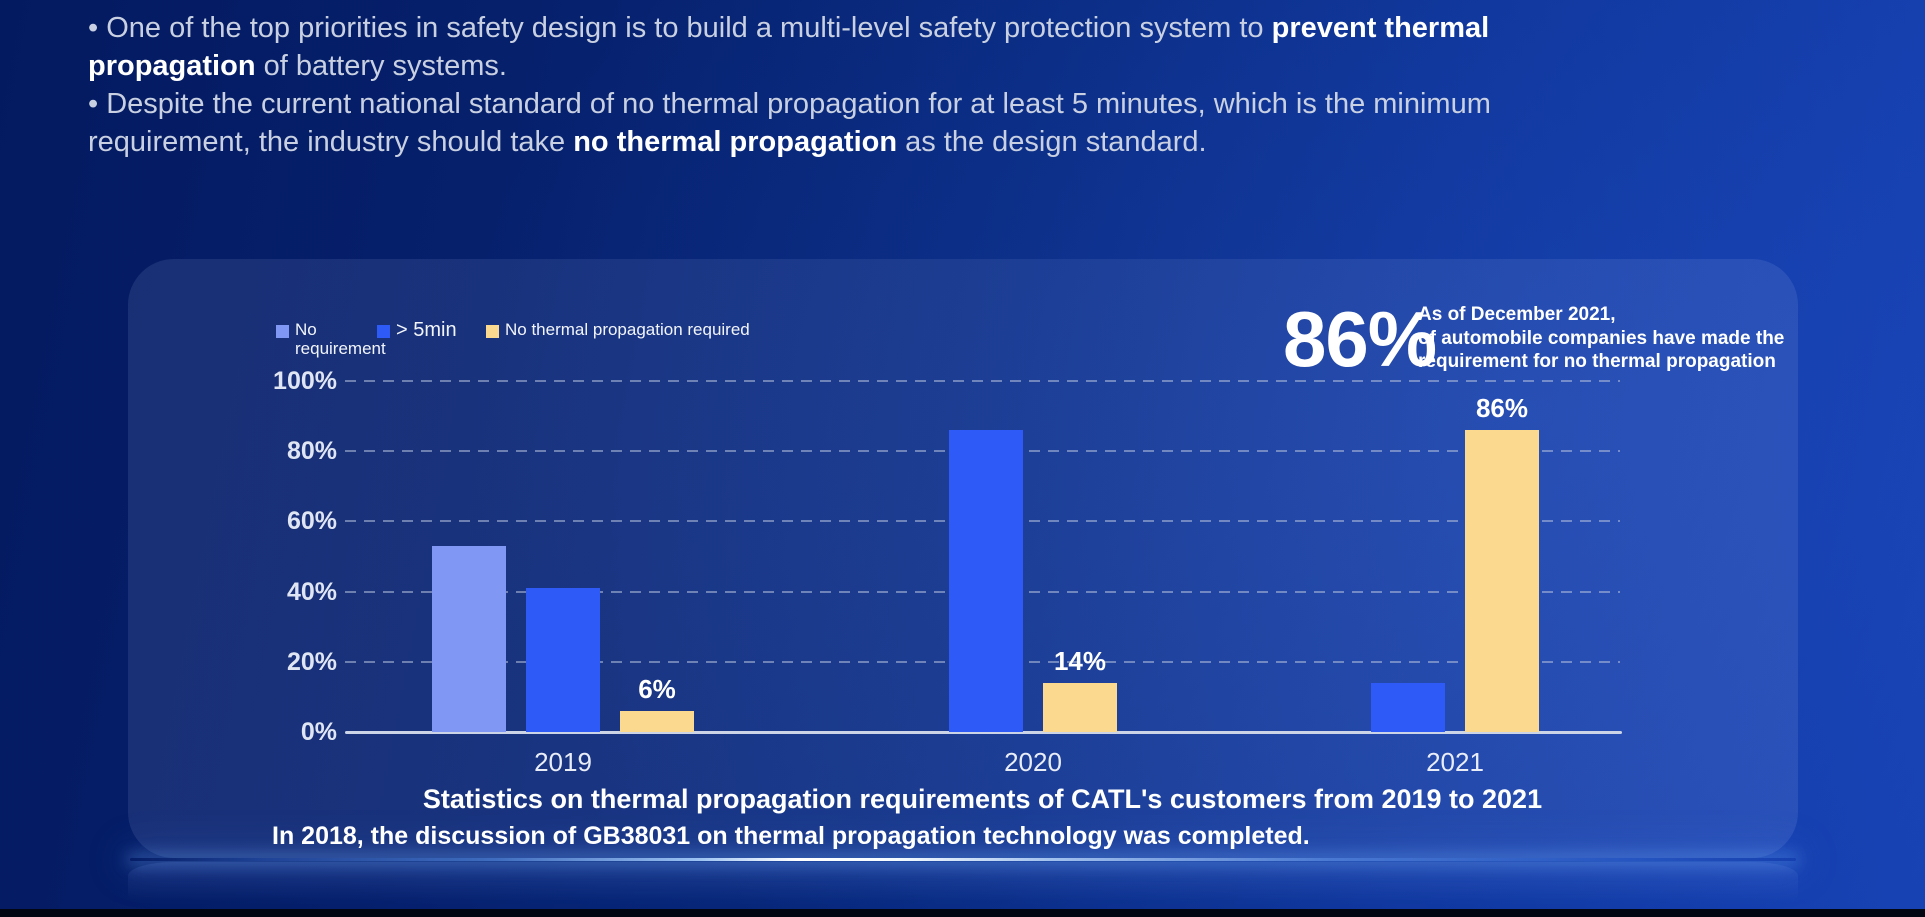 Image resolution: width=1925 pixels, height=917 pixels. Describe the element at coordinates (1597, 361) in the screenshot. I see `callout-text-line: requirement for no thermal propagation` at that location.